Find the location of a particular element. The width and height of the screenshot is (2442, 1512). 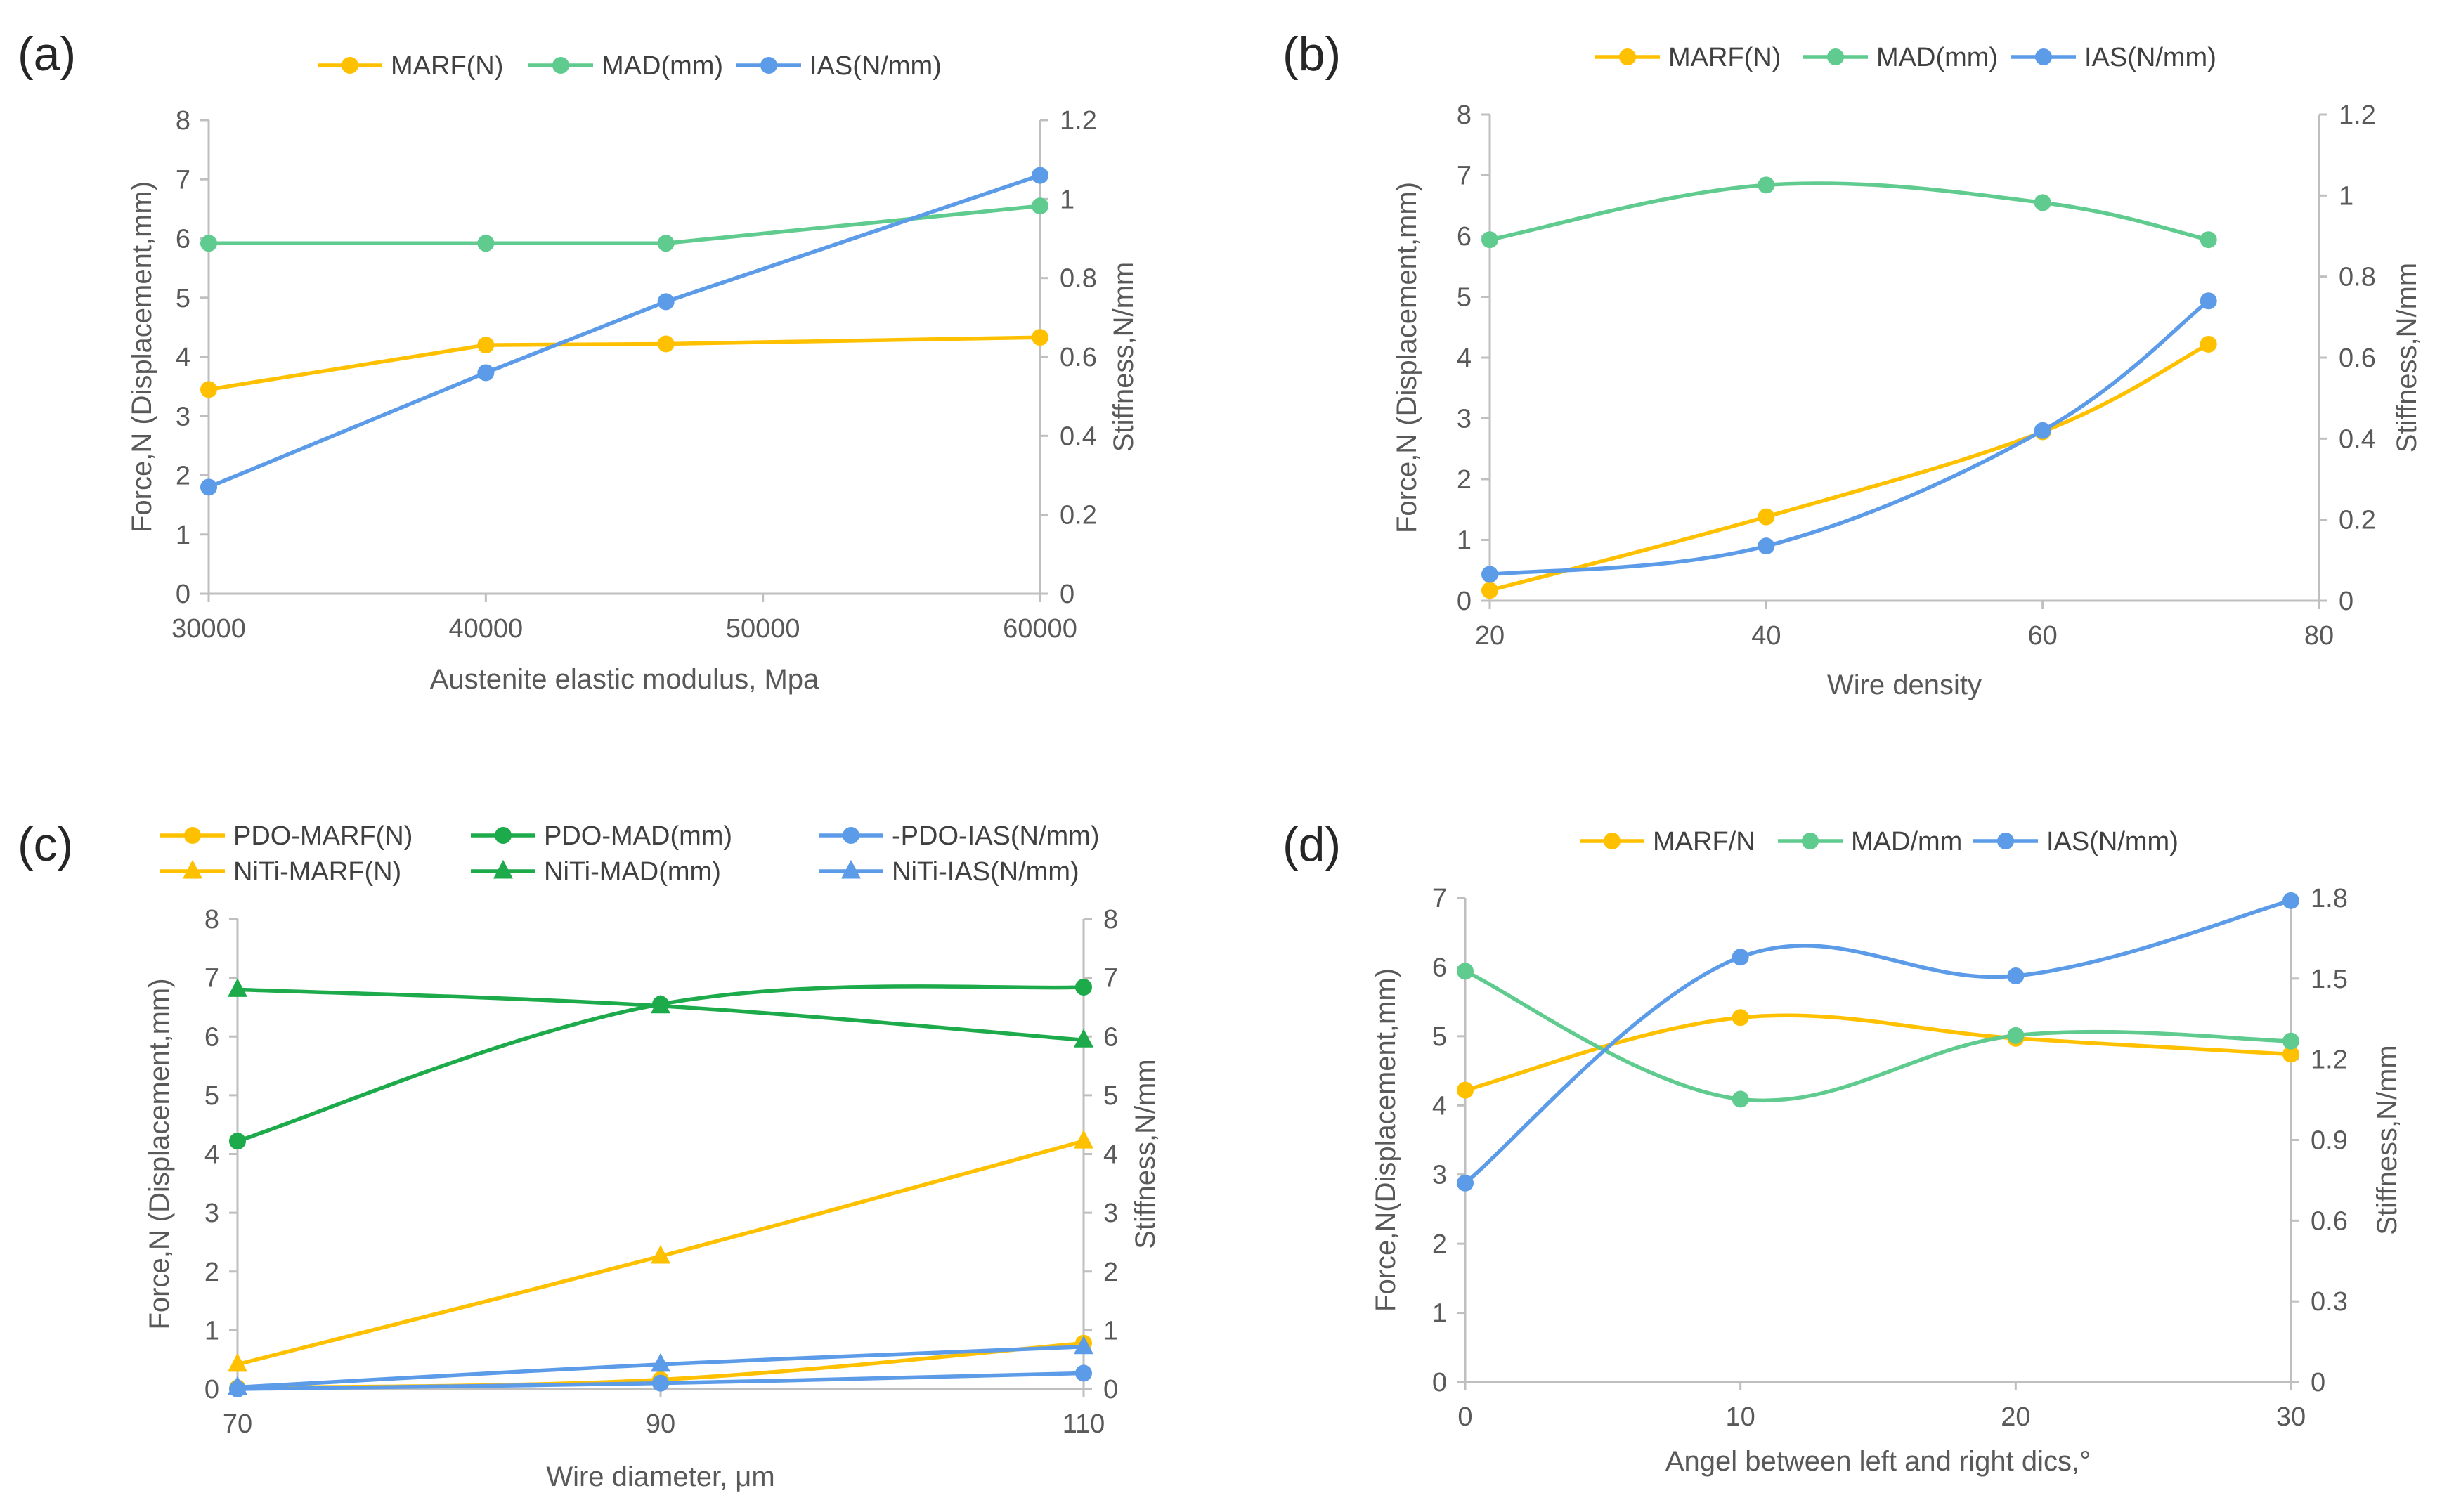

x-tick-label: 70 is located at coordinates (237, 1424).